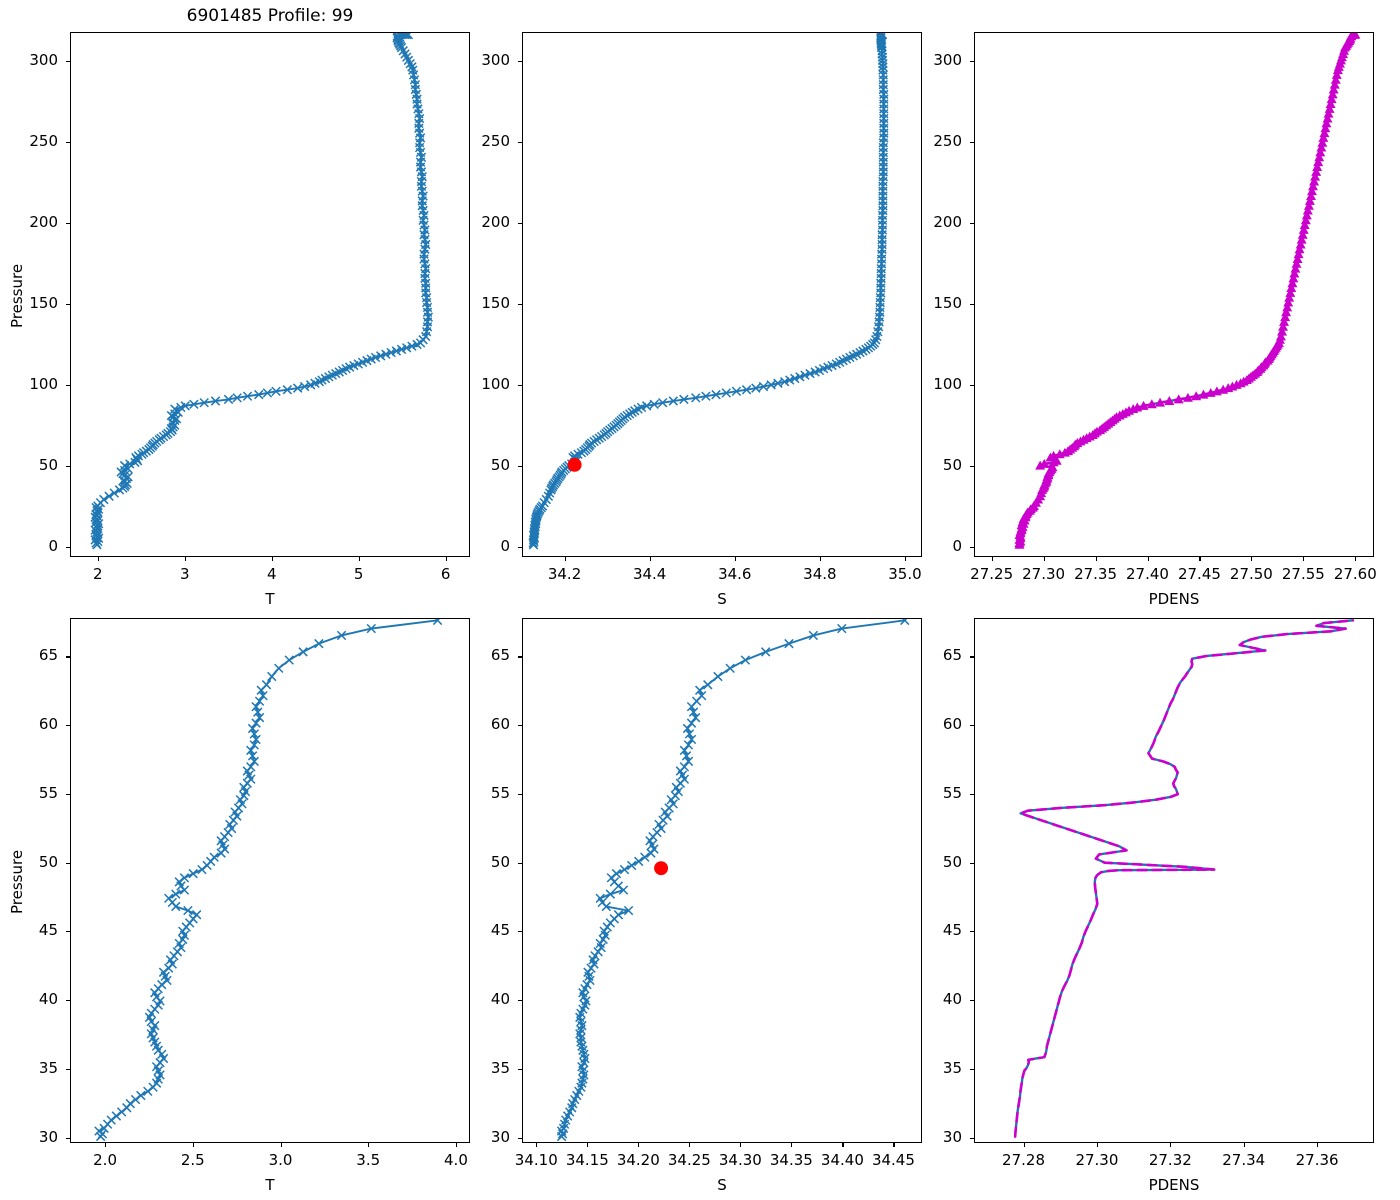  What do you see at coordinates (536, 1160) in the screenshot?
I see `xtick-label: 34.10` at bounding box center [536, 1160].